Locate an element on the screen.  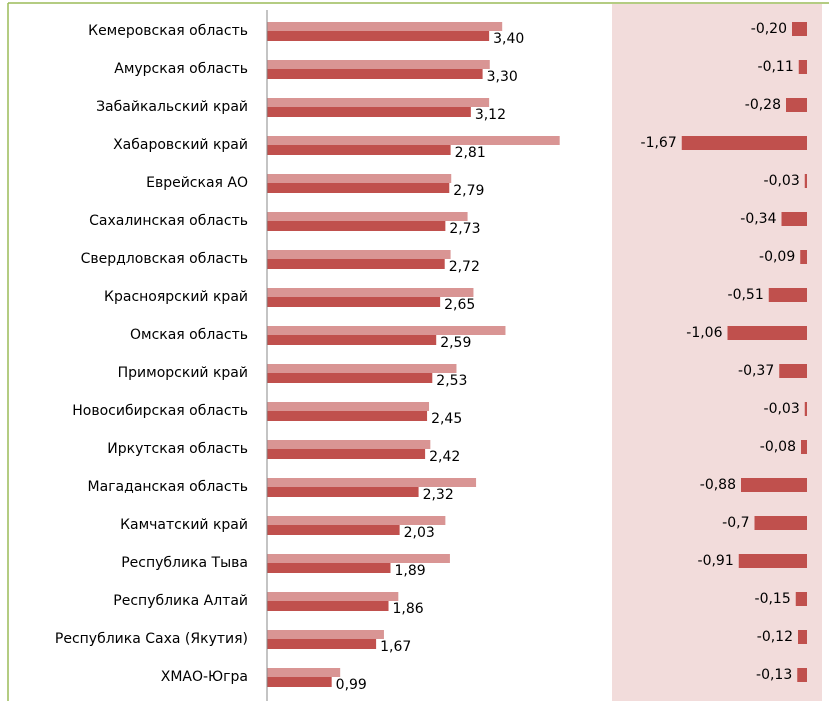
value-label: 2,79 is located at coordinates (468, 191).